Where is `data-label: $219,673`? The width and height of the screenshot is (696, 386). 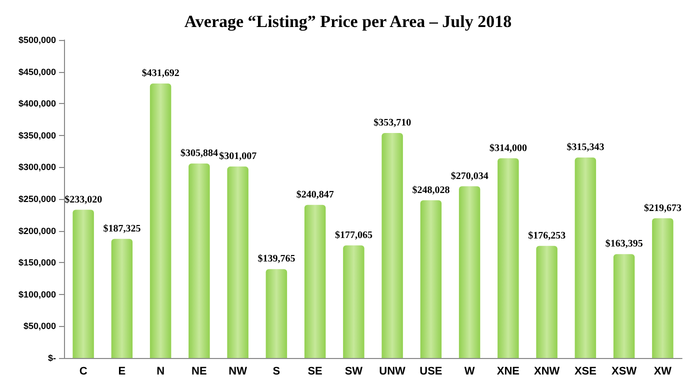
data-label: $219,673 is located at coordinates (663, 208).